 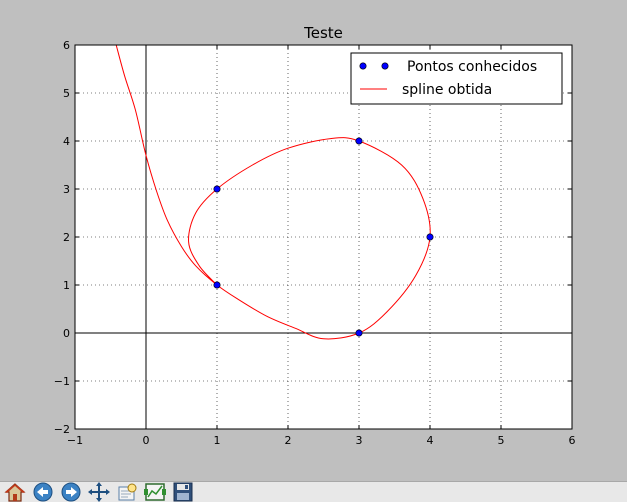 What do you see at coordinates (430, 440) in the screenshot?
I see `x-tick-label: 4` at bounding box center [430, 440].